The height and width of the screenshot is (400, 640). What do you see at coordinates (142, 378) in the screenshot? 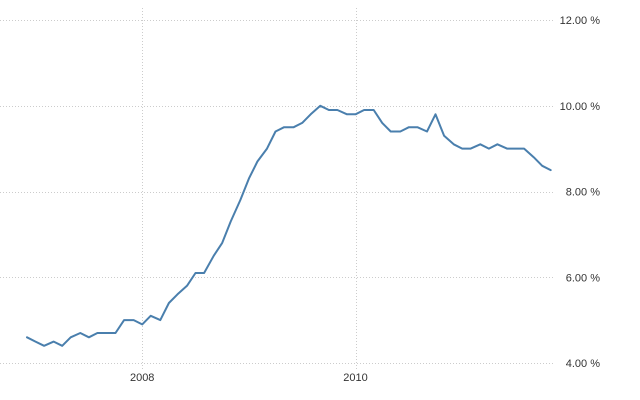
I see `x-tick-label: 2008` at bounding box center [142, 378].